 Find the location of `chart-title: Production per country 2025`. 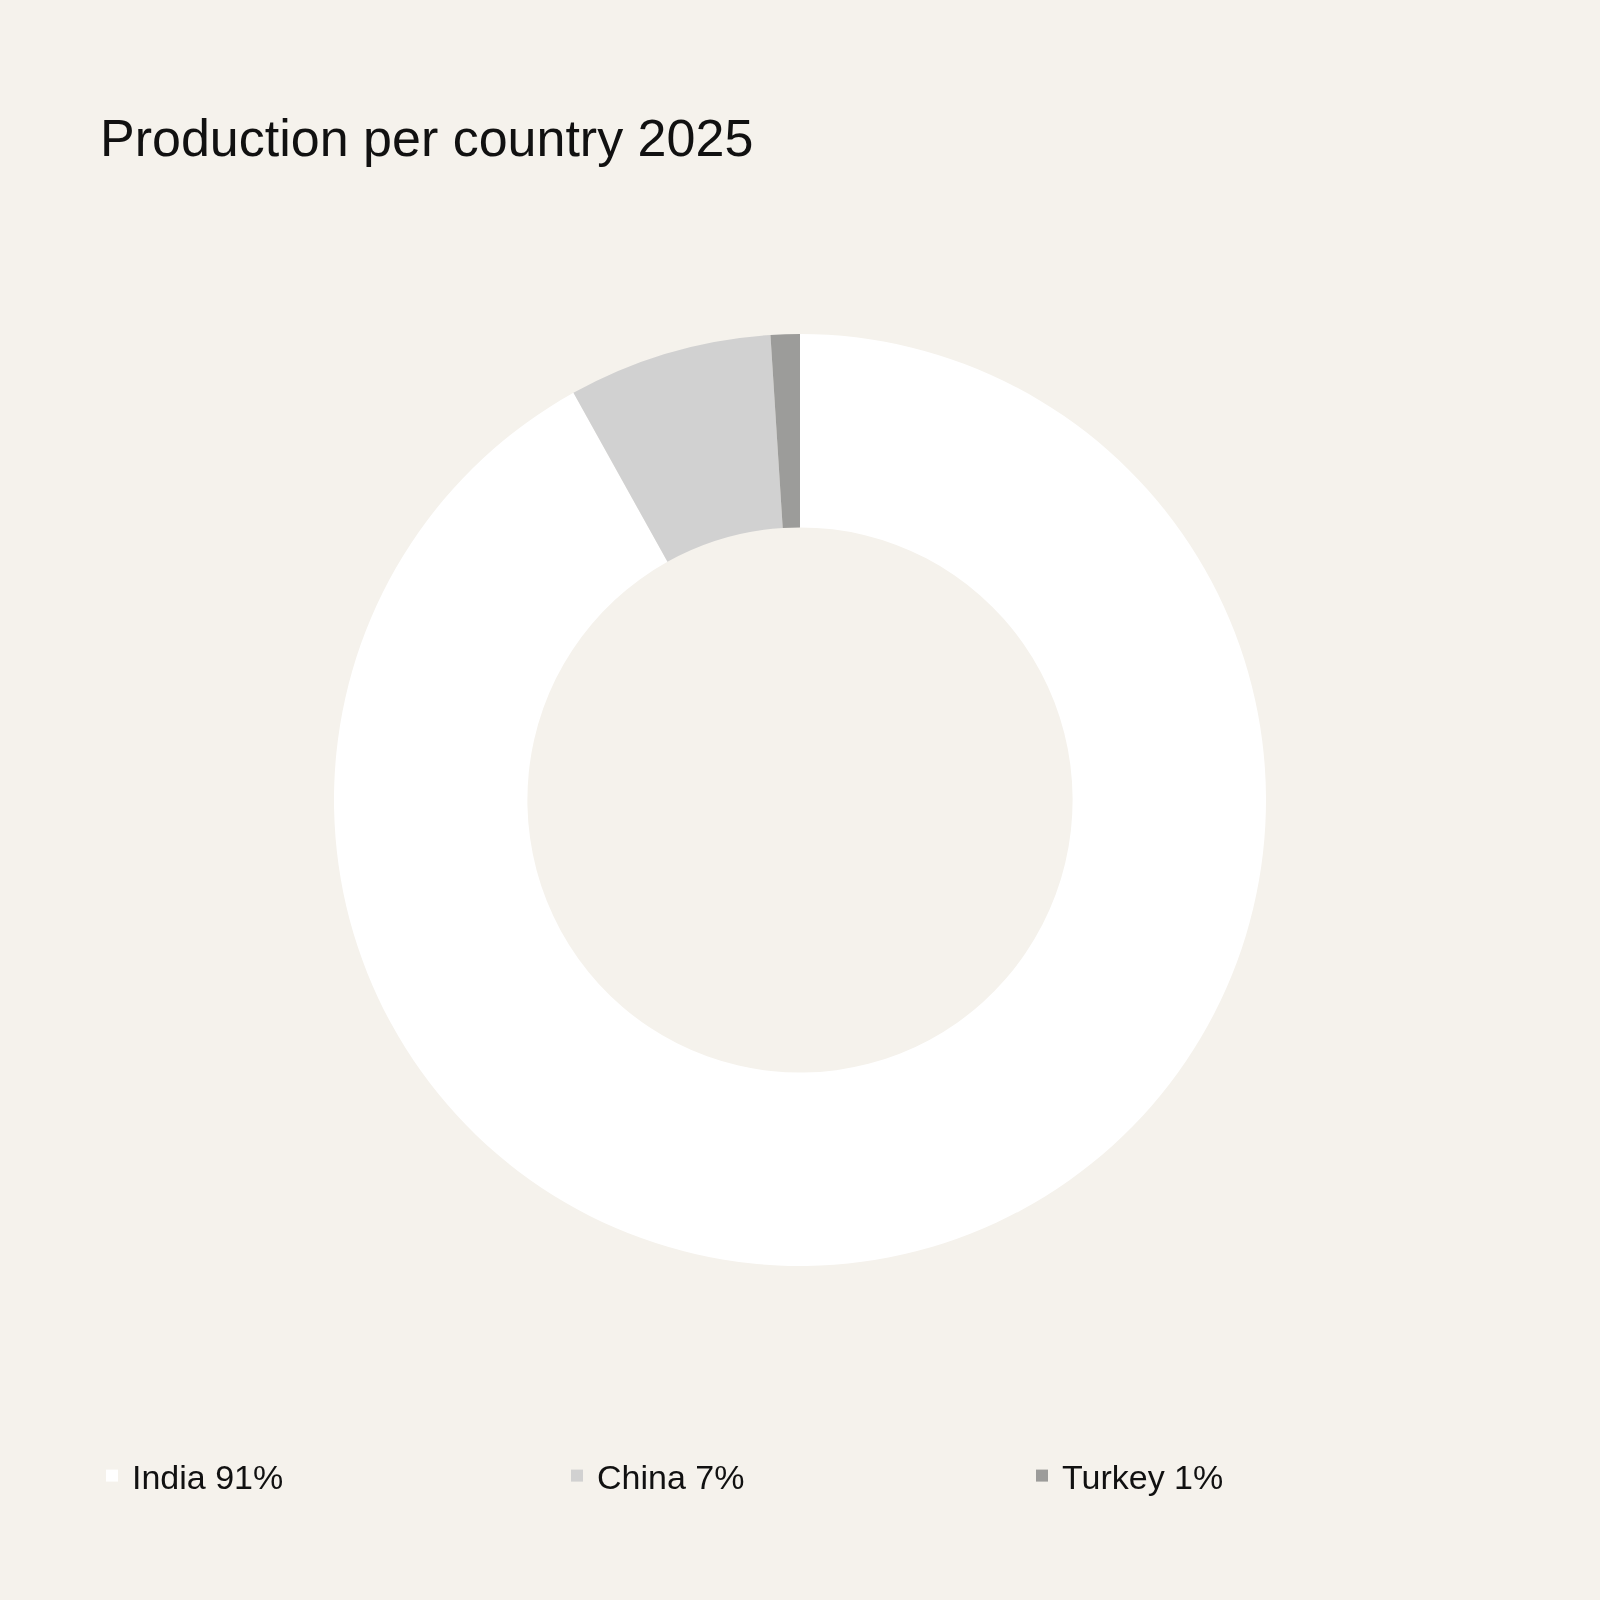

chart-title: Production per country 2025 is located at coordinates (427, 138).